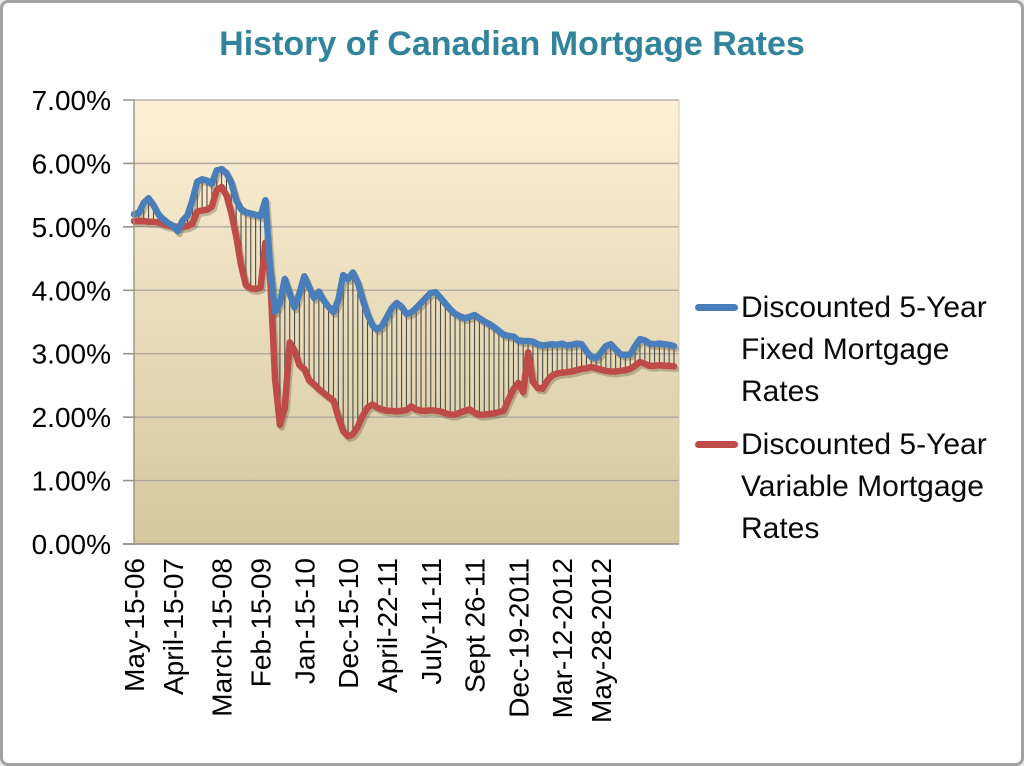  I want to click on x-axis-label: May-15-06, so click(134, 625).